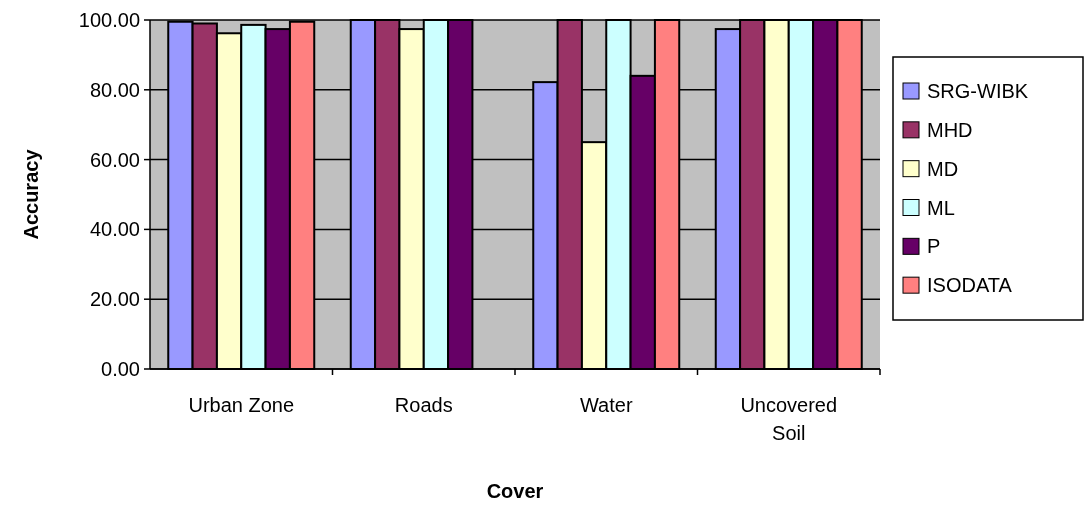  I want to click on y-tick-label: 20.00, so click(114, 299).